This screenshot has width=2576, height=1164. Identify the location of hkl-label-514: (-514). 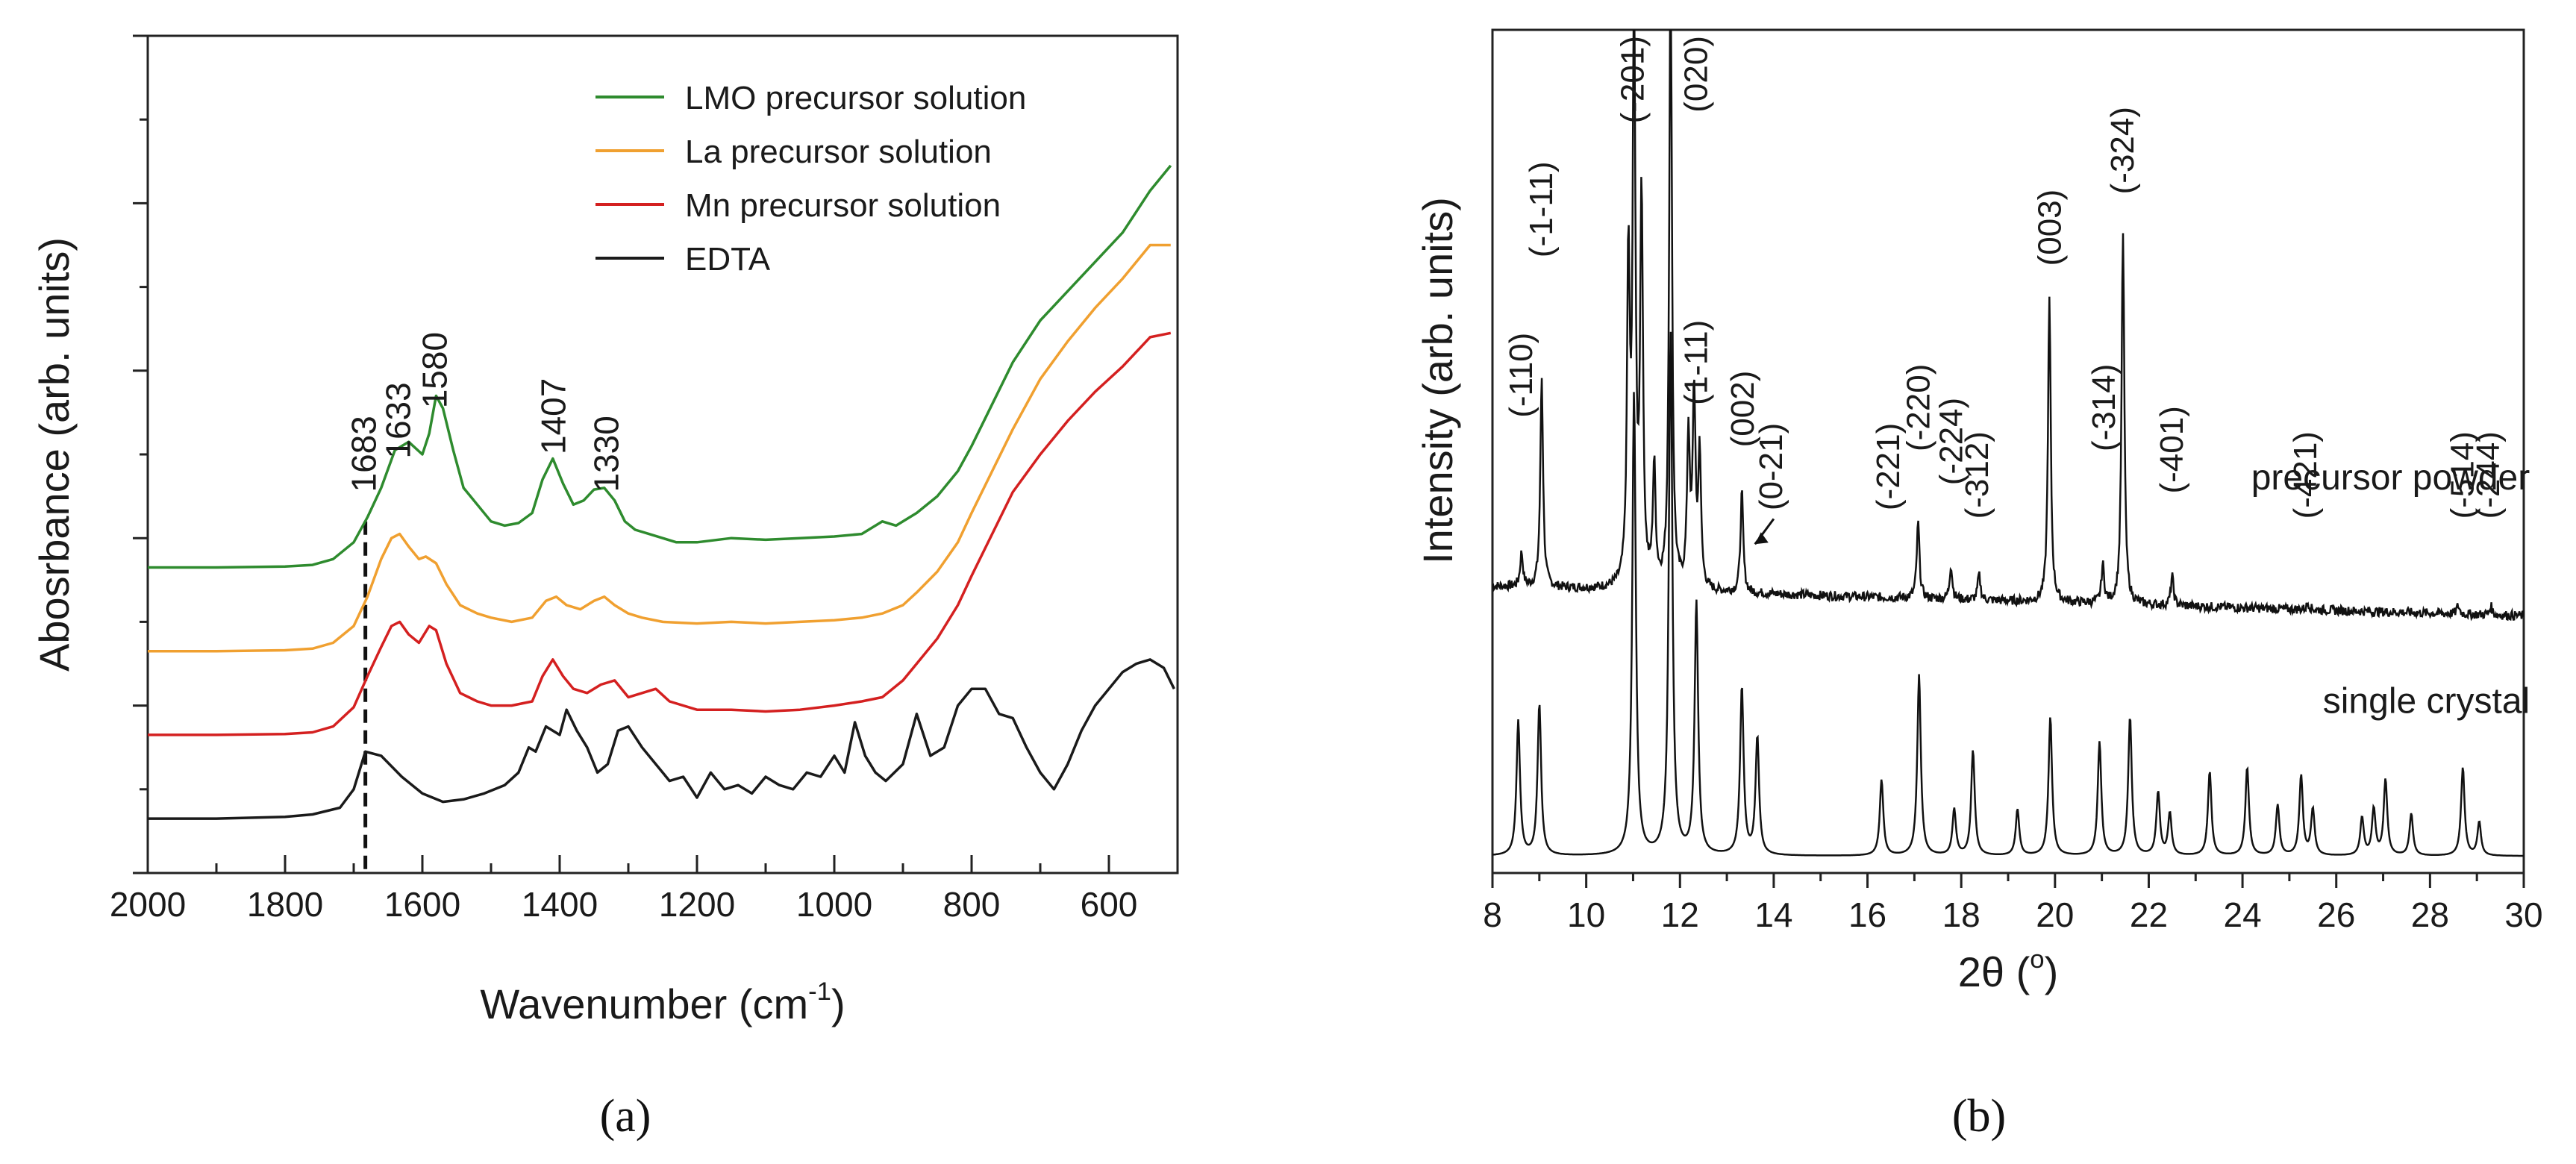
(2462, 475).